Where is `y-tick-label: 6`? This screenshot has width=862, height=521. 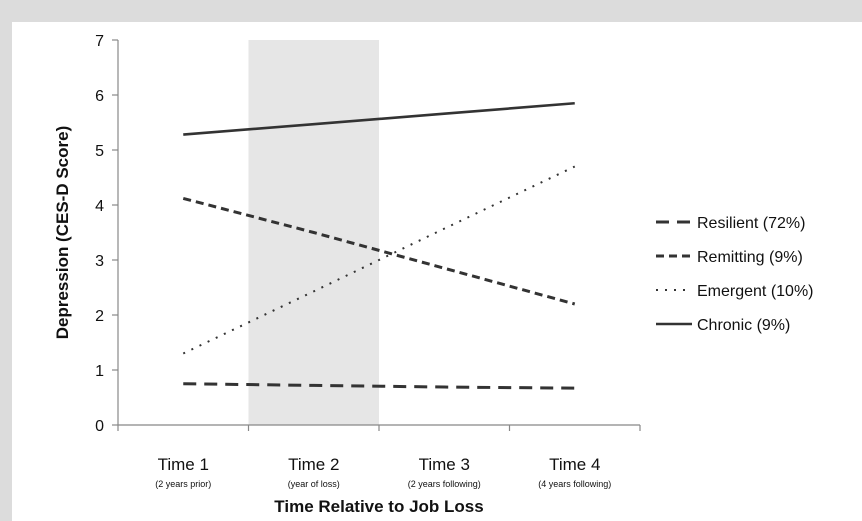
y-tick-label: 6 is located at coordinates (99, 96).